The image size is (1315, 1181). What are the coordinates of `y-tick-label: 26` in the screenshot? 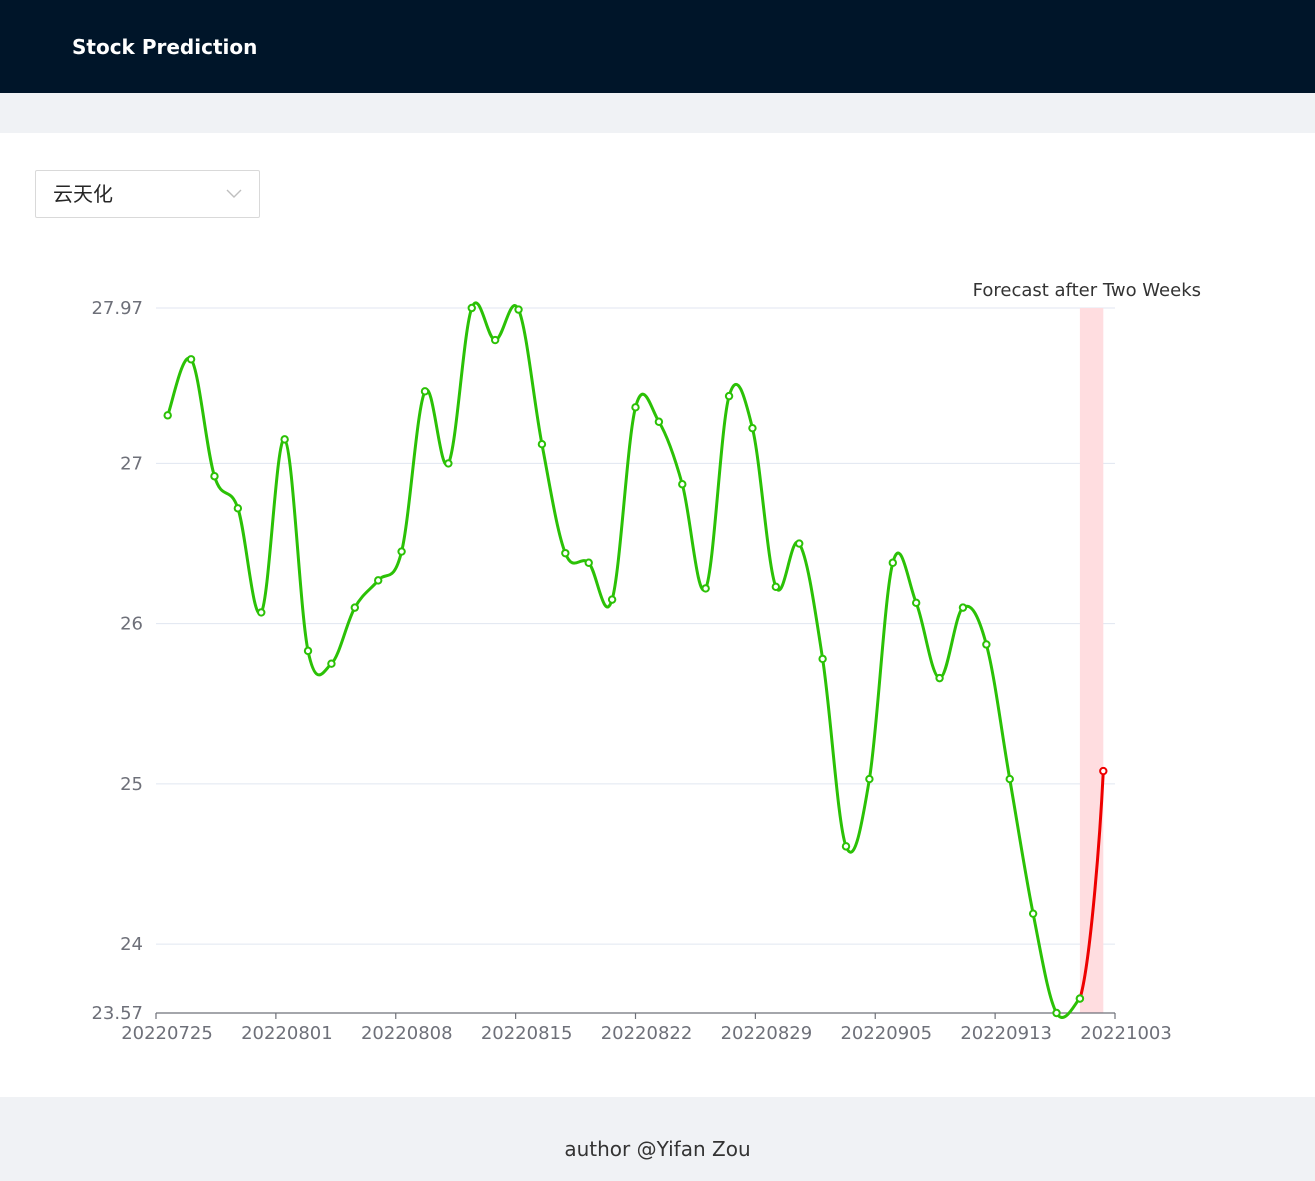 It's located at (131, 624).